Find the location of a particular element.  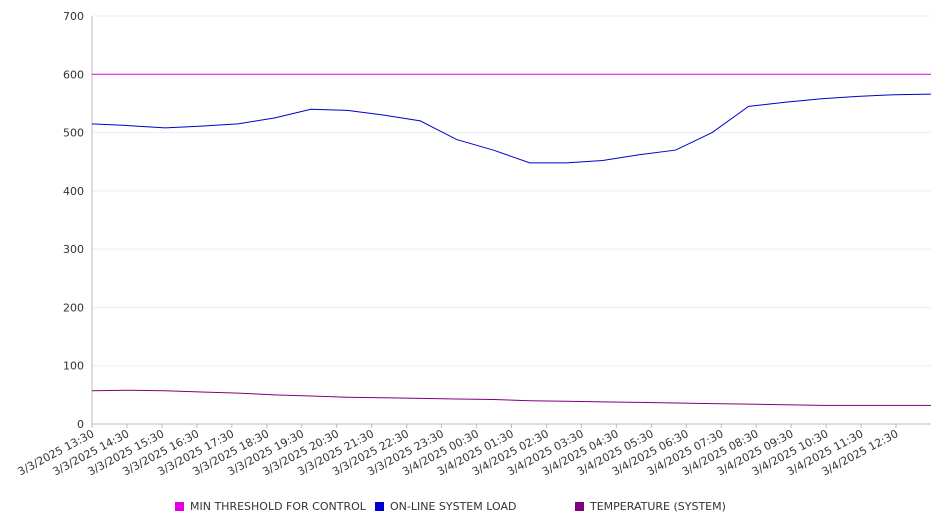

legend-item-temperature: TEMPERATURE (SYSTEM) is located at coordinates (650, 506).